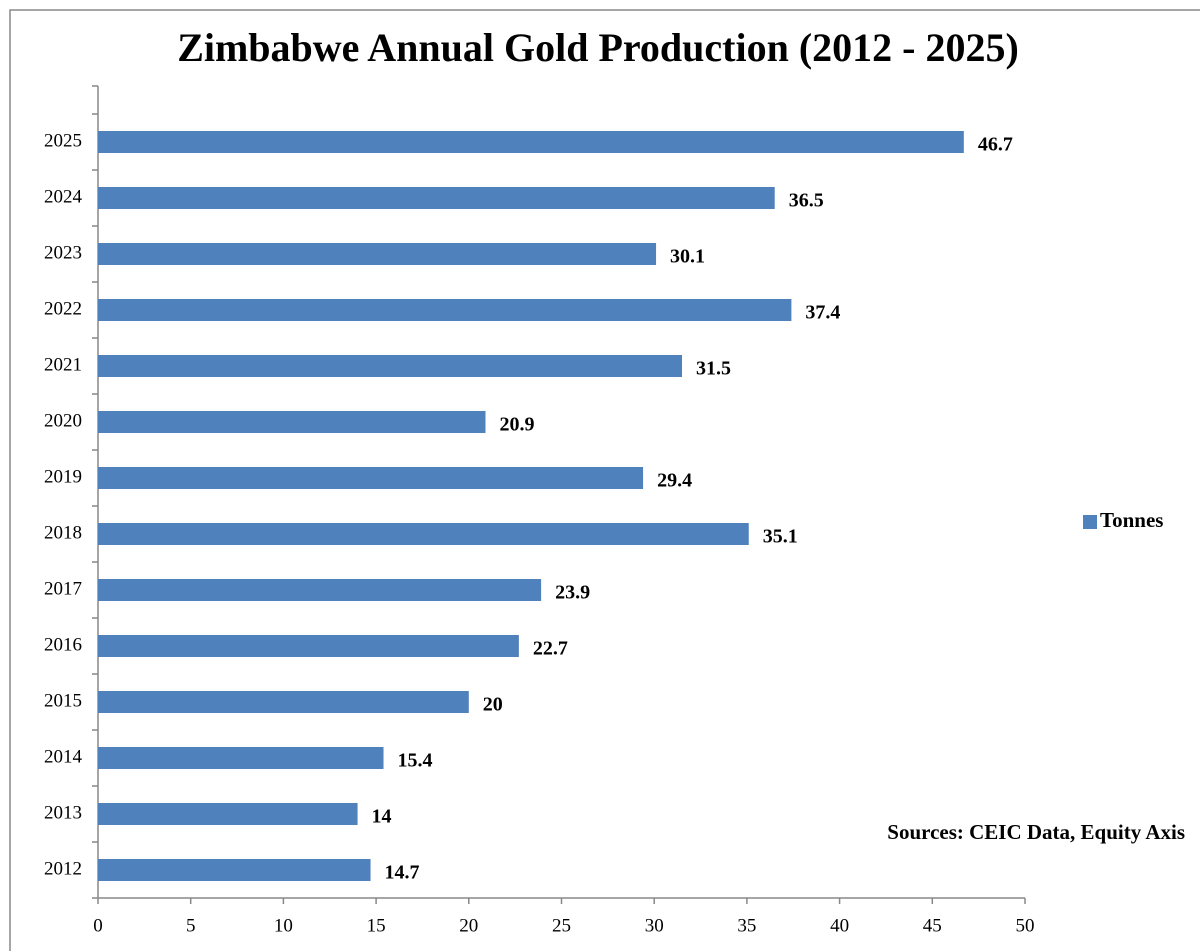 The width and height of the screenshot is (1200, 951). Describe the element at coordinates (63, 252) in the screenshot. I see `y-tick-label: 2023` at that location.